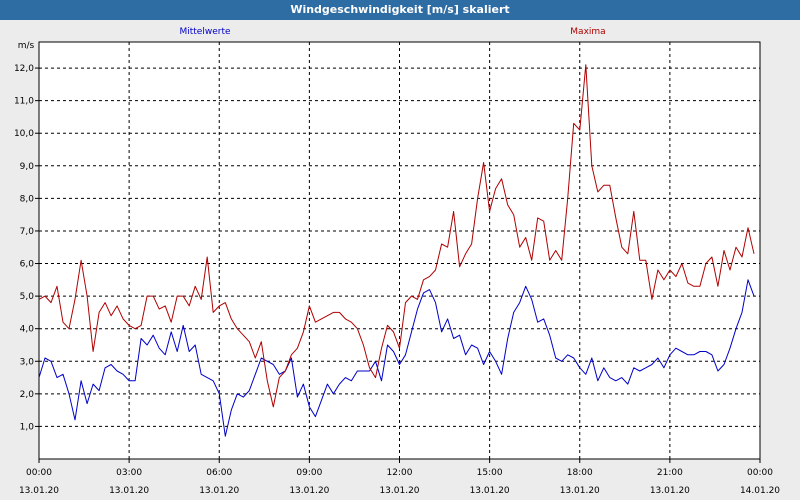  Describe the element at coordinates (26, 46) in the screenshot. I see `y-axis-label: m/s` at that location.